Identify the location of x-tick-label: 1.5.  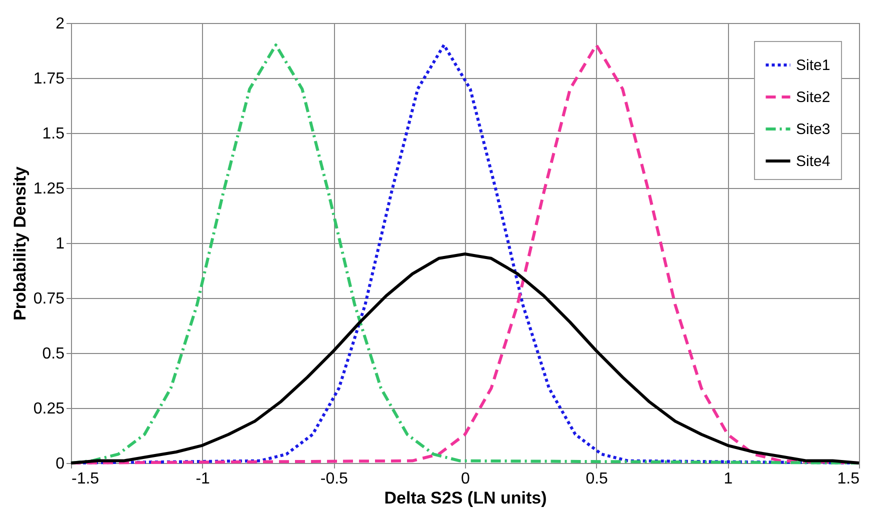
(848, 479).